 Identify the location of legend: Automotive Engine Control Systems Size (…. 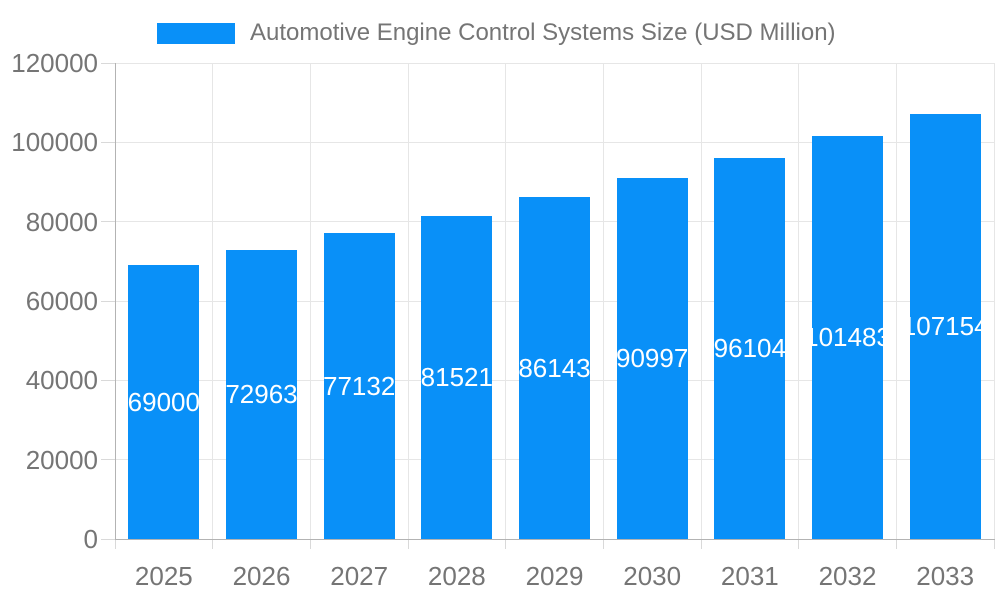
(496, 33).